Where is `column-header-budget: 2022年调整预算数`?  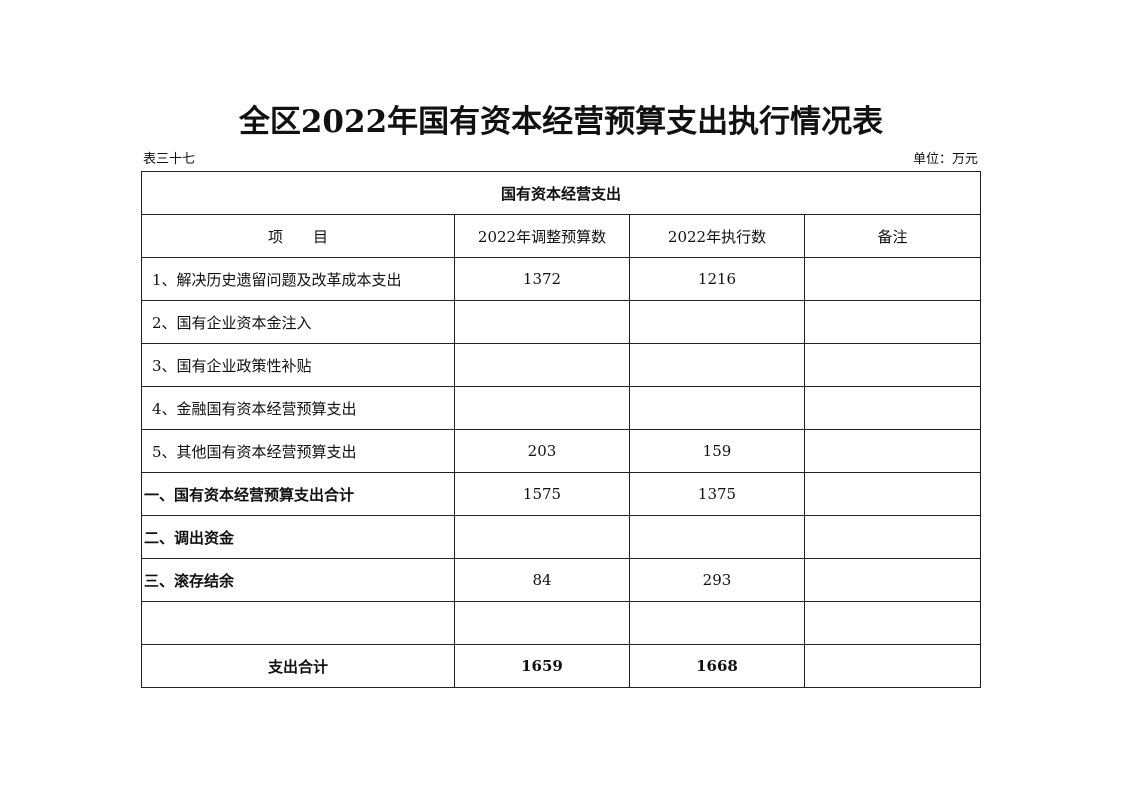
column-header-budget: 2022年调整预算数 is located at coordinates (542, 236).